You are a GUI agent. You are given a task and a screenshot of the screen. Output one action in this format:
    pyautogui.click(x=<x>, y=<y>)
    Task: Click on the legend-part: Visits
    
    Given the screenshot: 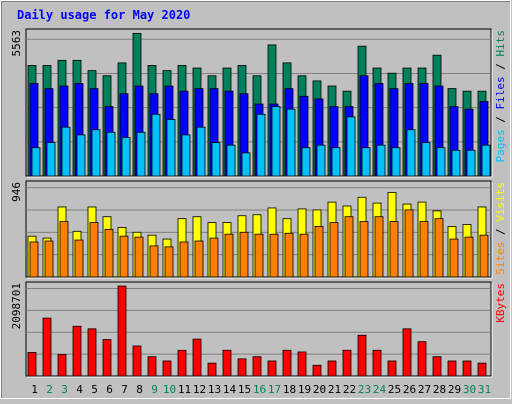 What is the action you would take?
    pyautogui.click(x=500, y=202)
    